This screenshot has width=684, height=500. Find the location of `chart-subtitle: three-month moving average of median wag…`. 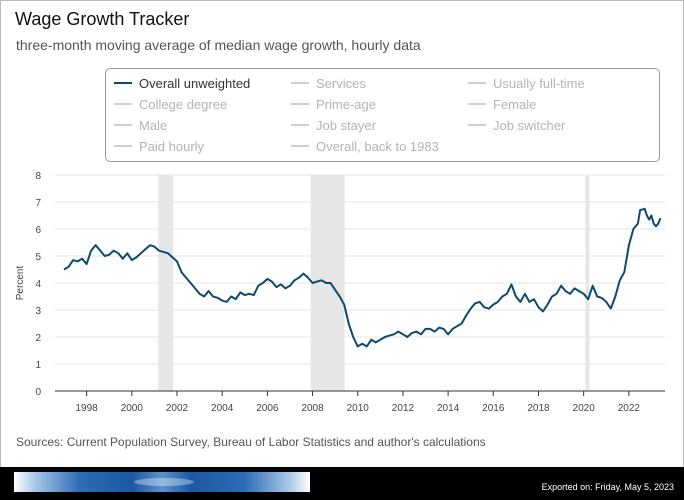

chart-subtitle: three-month moving average of median wag… is located at coordinates (218, 45).